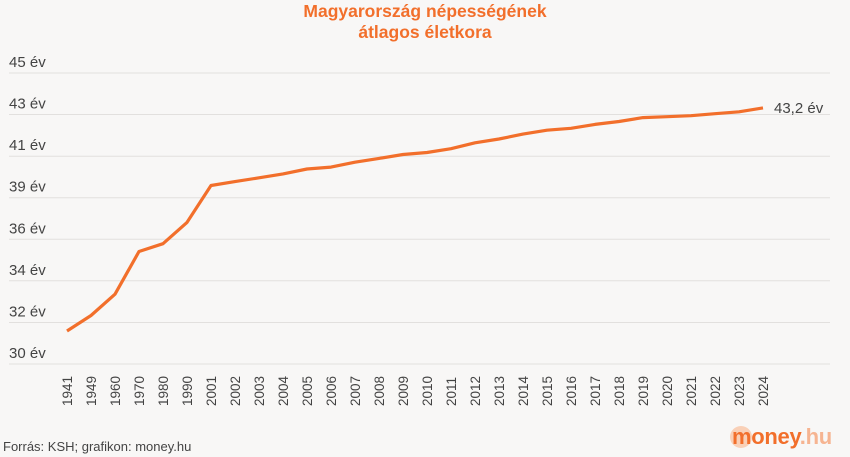 The height and width of the screenshot is (457, 850). What do you see at coordinates (307, 391) in the screenshot?
I see `x-tick-label: 2005` at bounding box center [307, 391].